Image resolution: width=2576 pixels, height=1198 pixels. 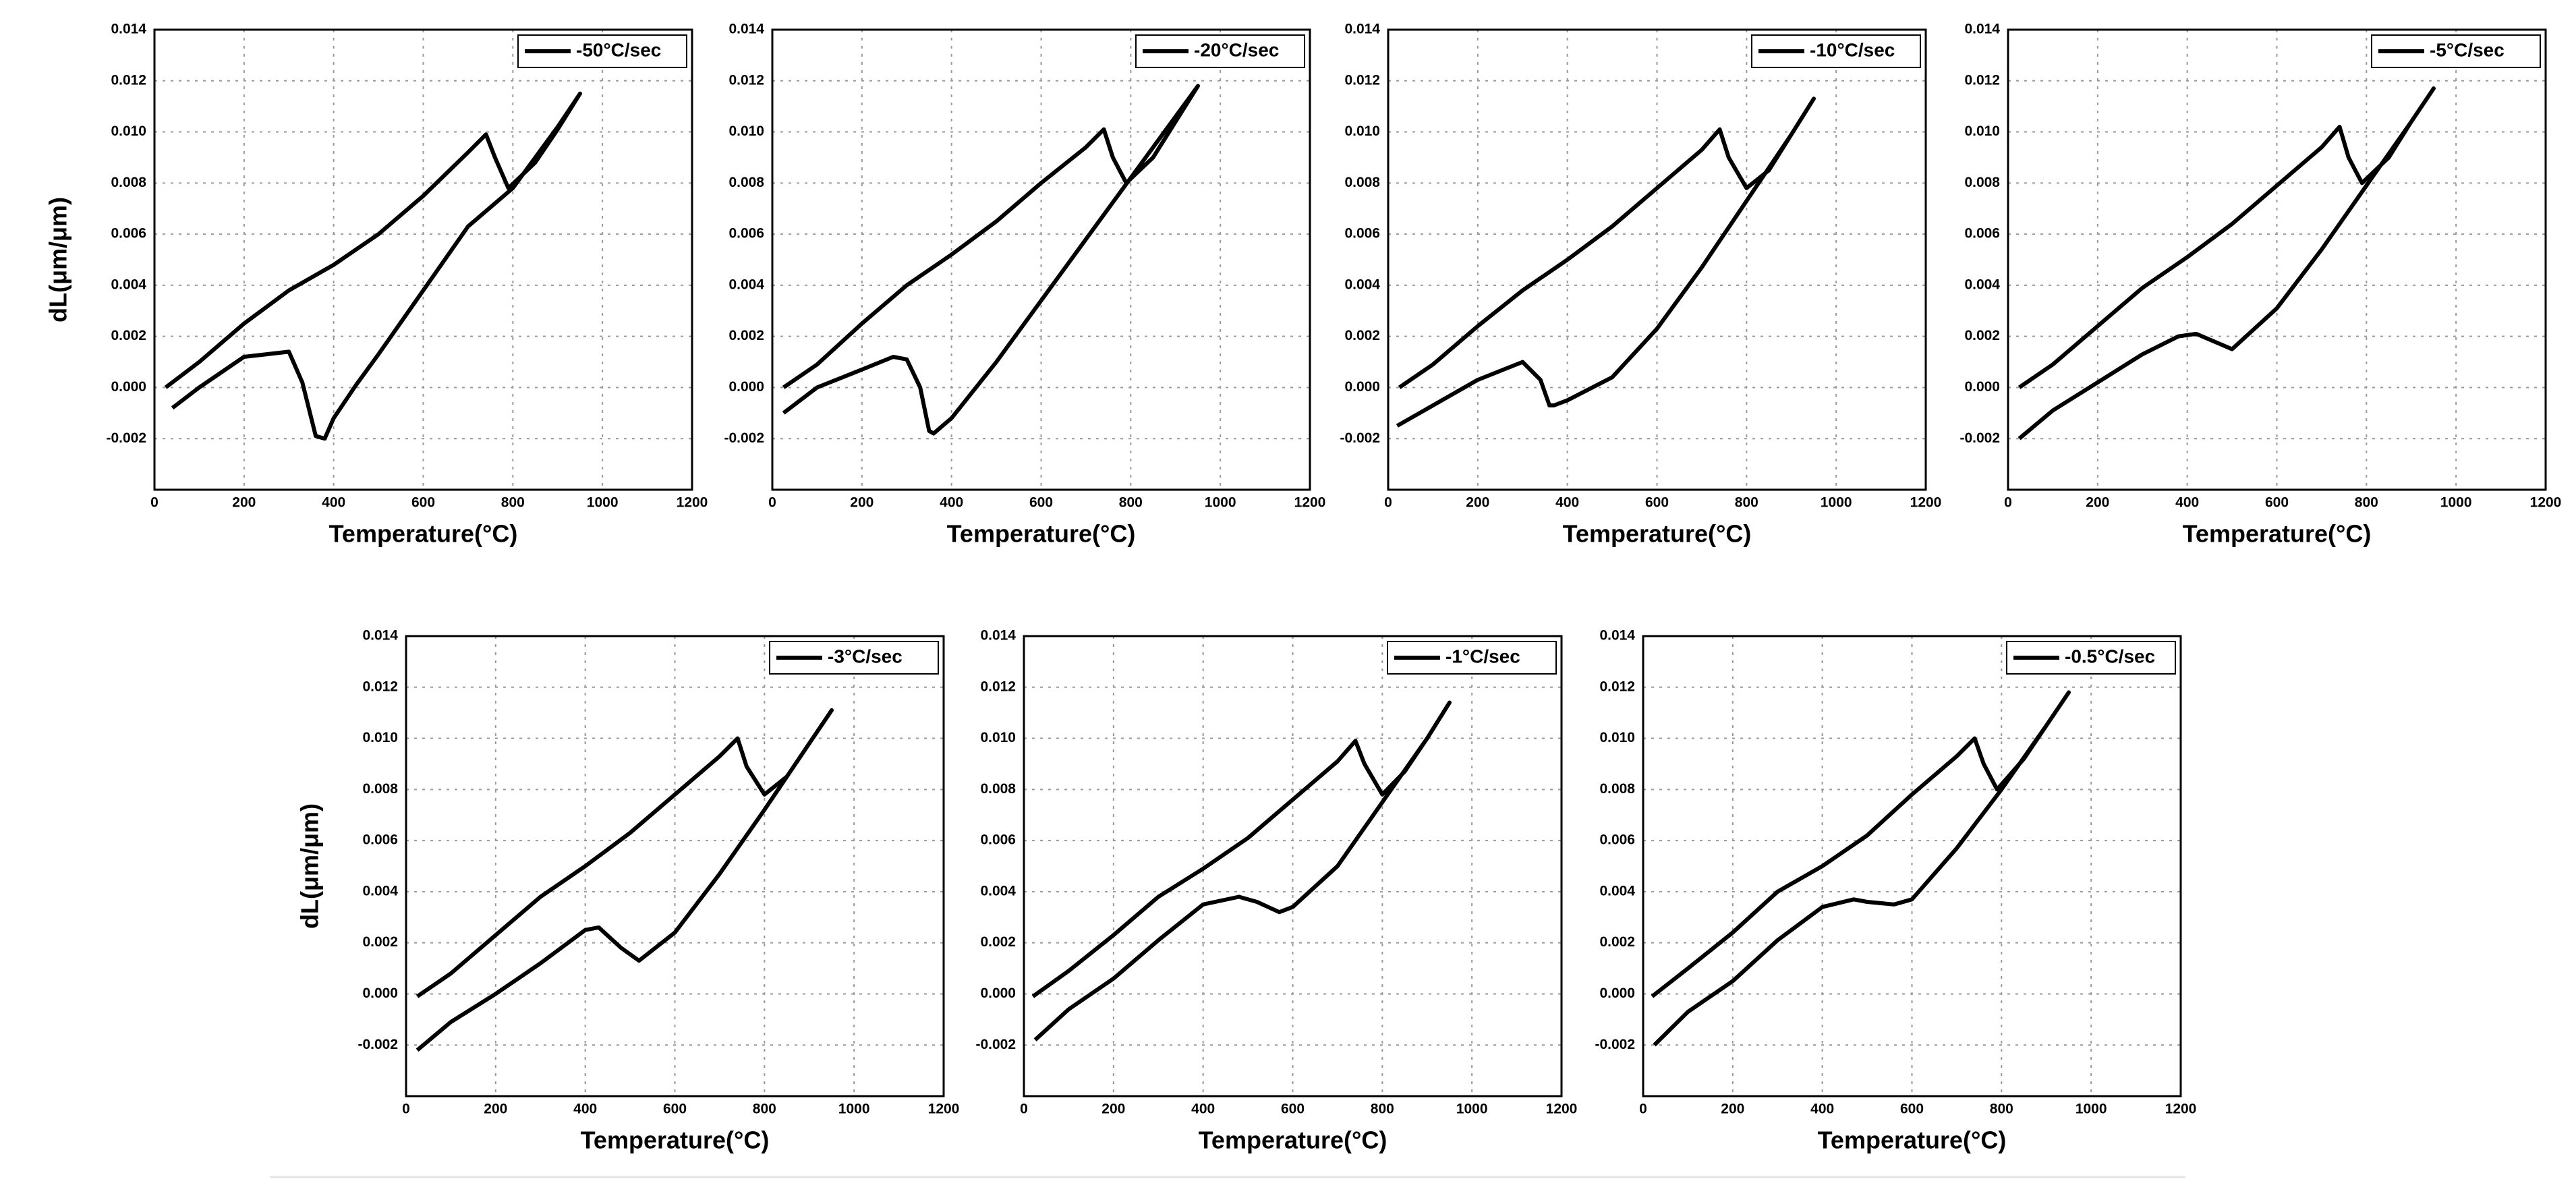 I want to click on legend-label: -5°C/sec, so click(x=2467, y=50).